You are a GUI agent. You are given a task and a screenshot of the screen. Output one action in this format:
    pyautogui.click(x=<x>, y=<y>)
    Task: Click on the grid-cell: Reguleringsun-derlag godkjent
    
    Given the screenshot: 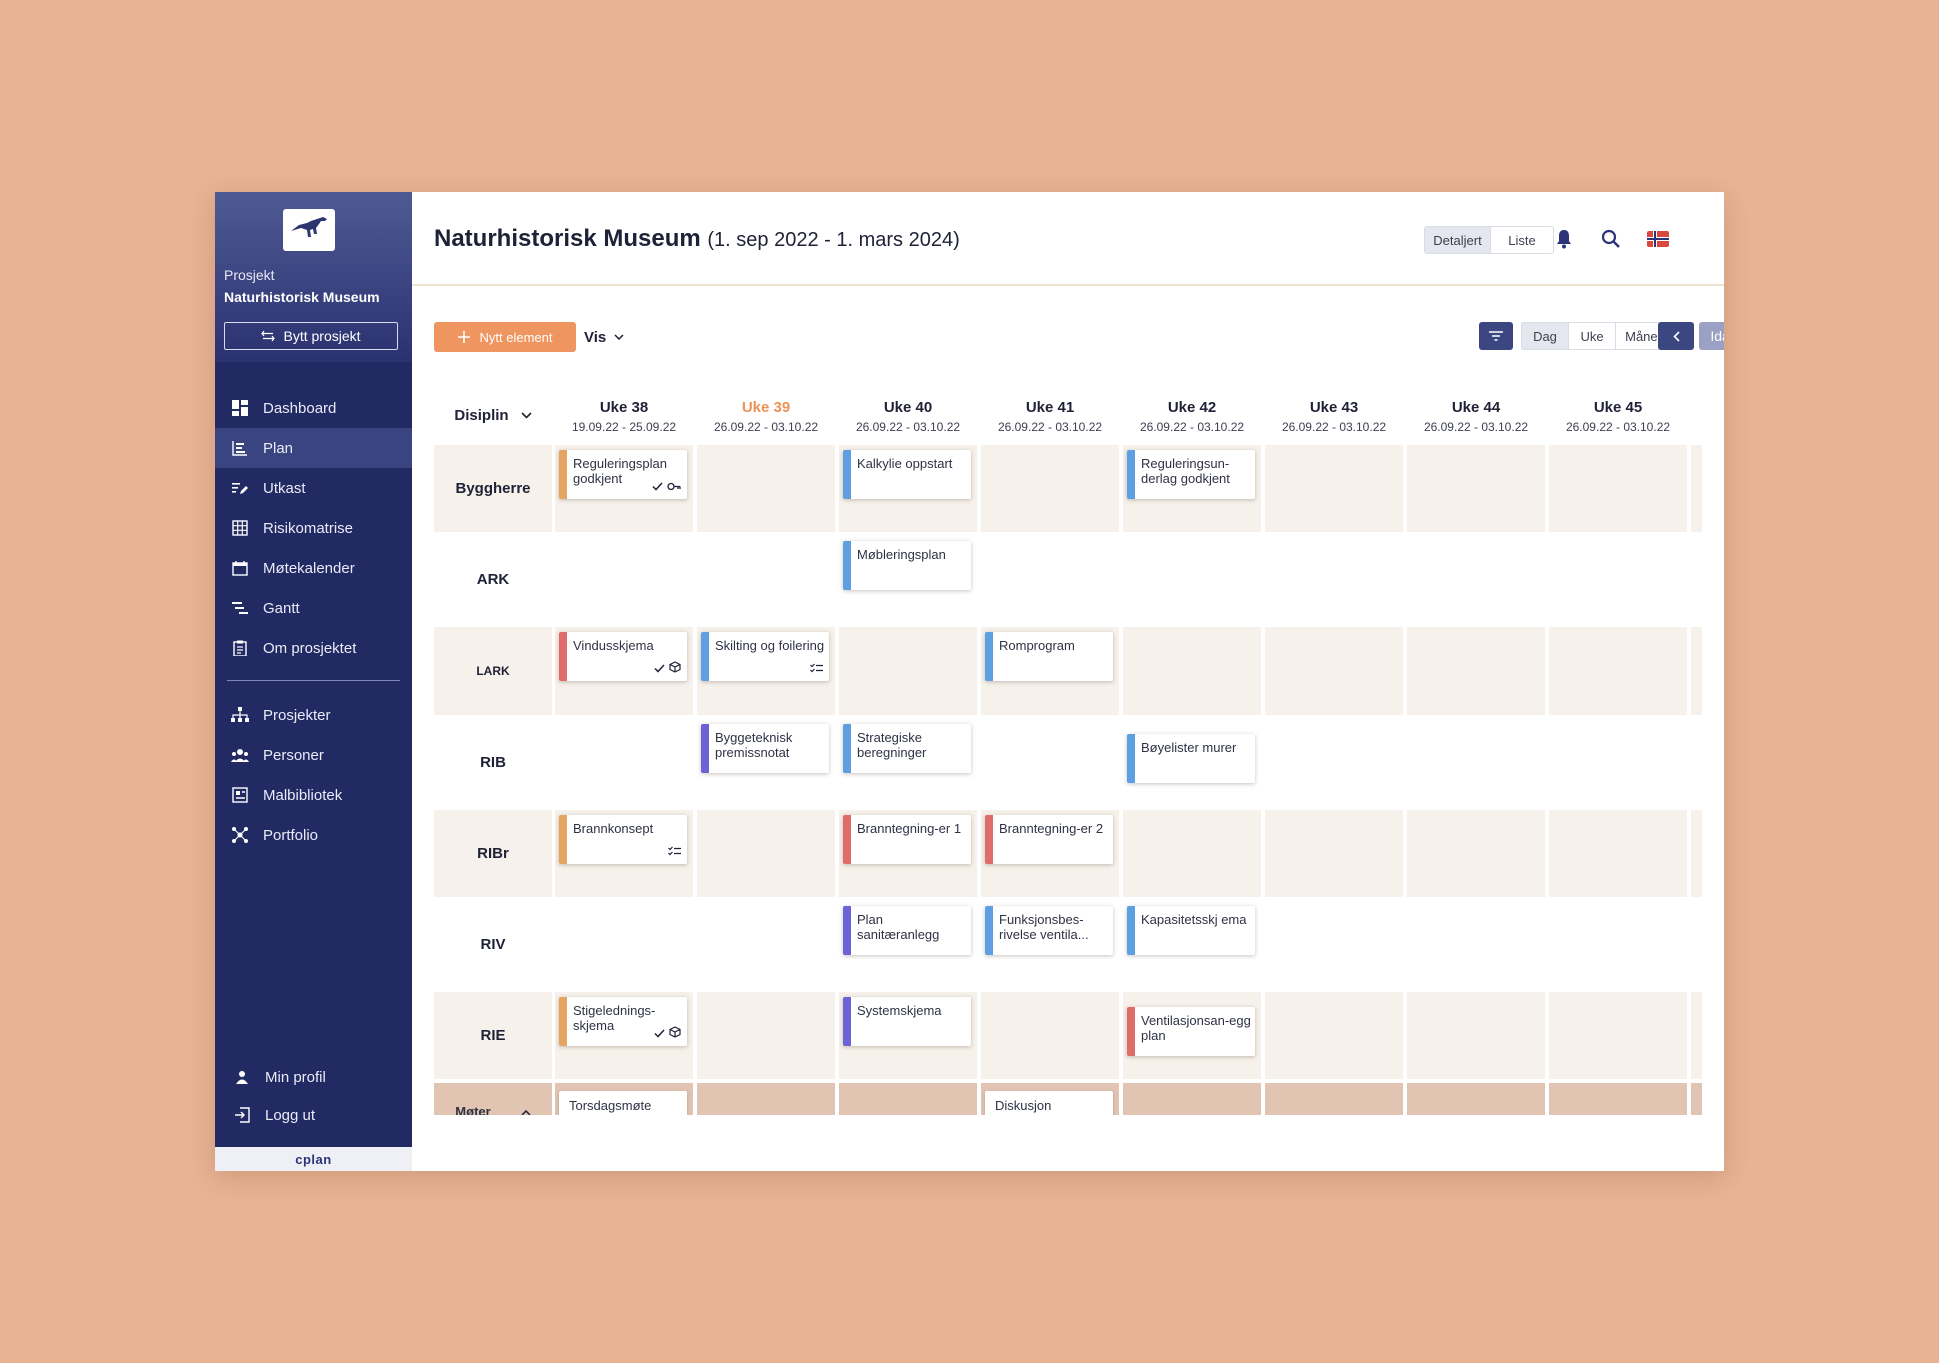 What is the action you would take?
    pyautogui.click(x=1192, y=489)
    